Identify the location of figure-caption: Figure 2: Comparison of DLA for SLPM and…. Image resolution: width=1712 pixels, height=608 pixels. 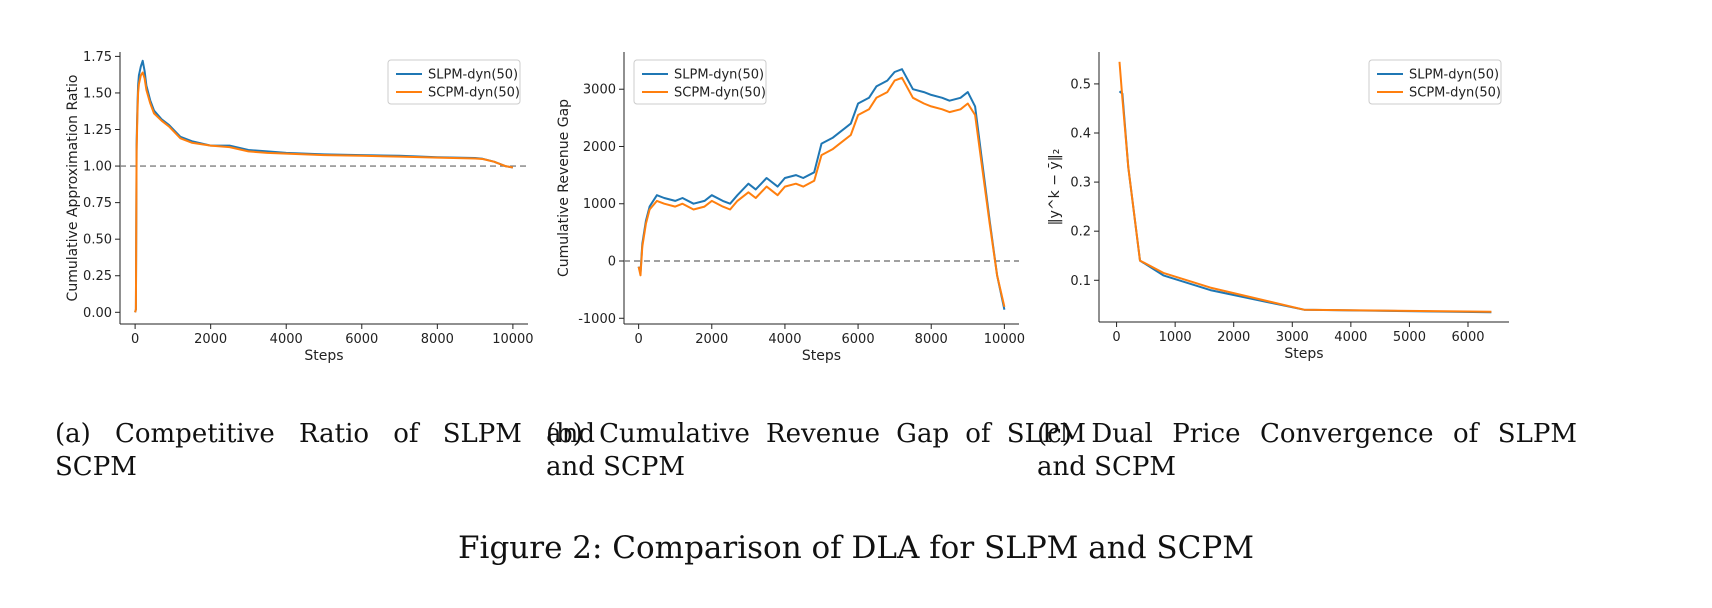
(856, 548).